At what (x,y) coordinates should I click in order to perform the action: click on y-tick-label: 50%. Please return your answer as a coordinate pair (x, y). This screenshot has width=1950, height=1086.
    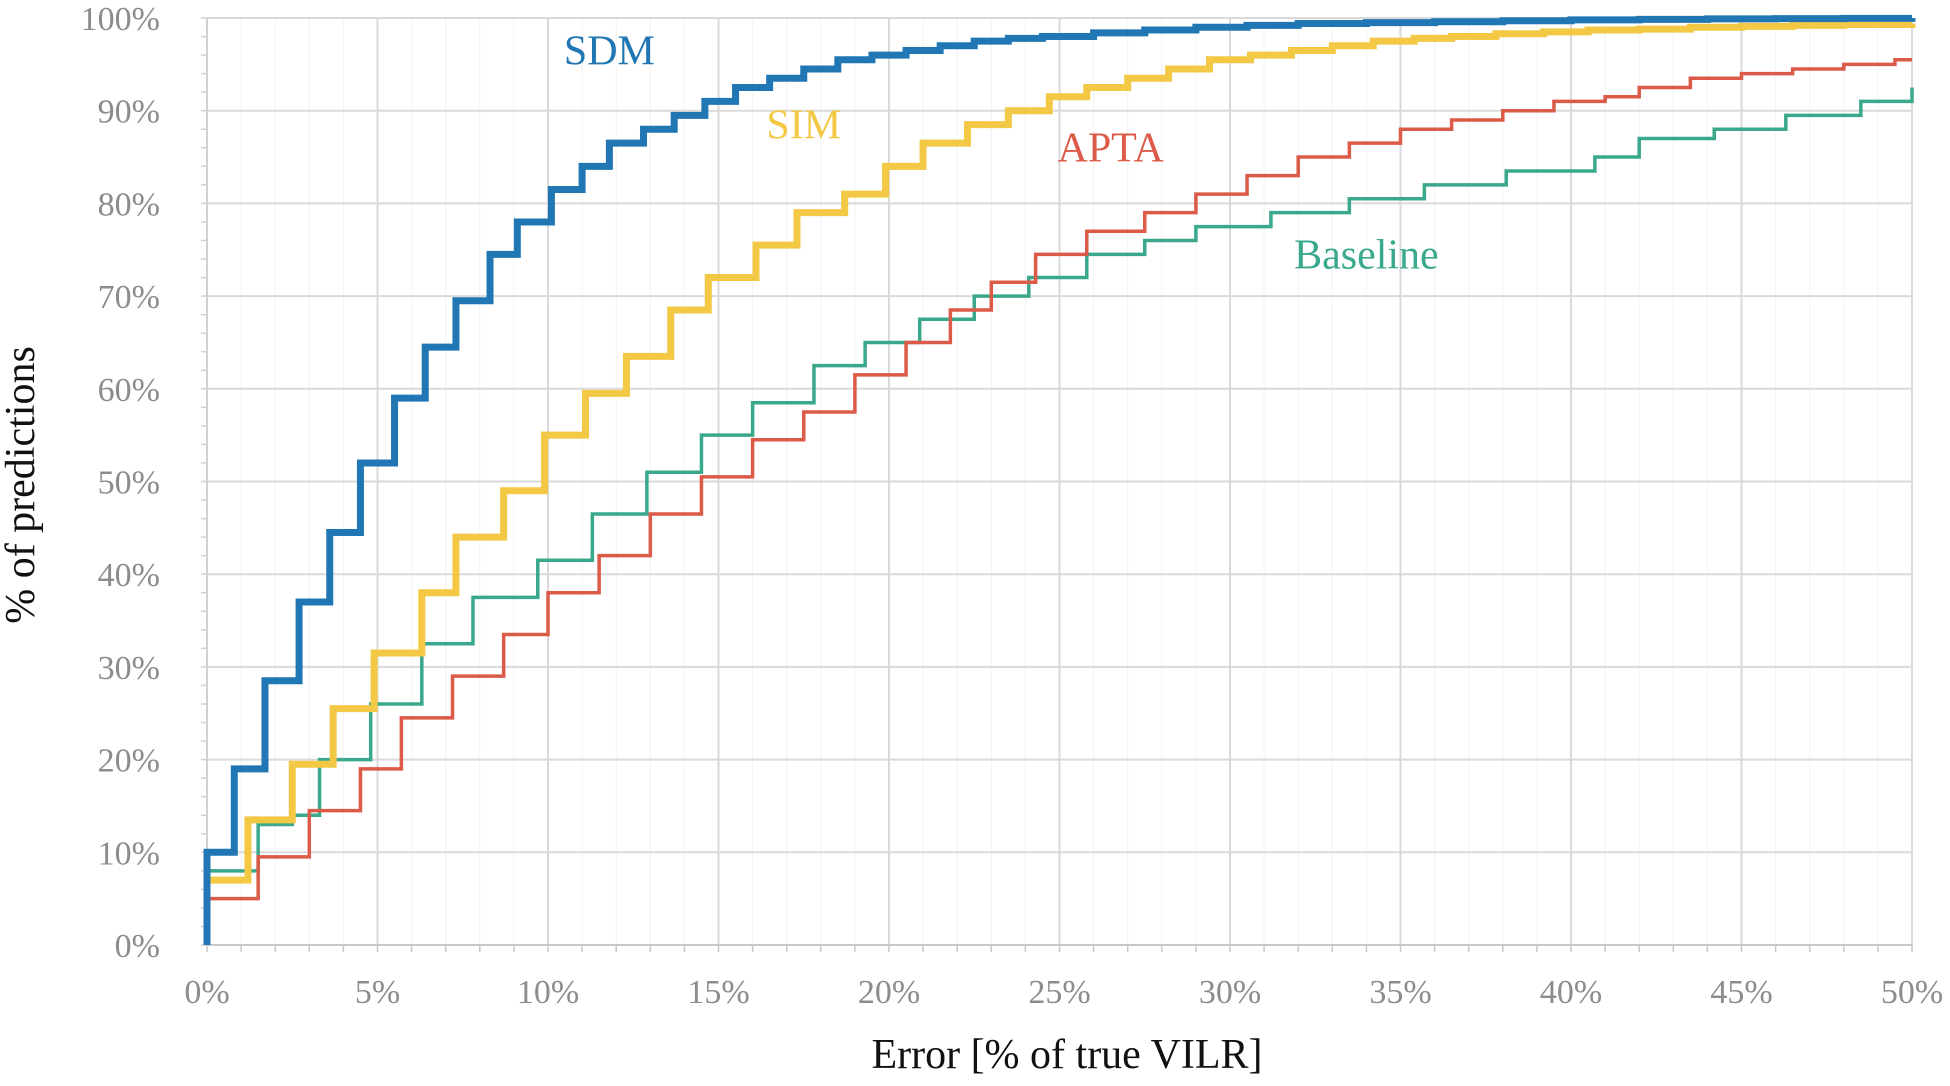
    Looking at the image, I should click on (129, 483).